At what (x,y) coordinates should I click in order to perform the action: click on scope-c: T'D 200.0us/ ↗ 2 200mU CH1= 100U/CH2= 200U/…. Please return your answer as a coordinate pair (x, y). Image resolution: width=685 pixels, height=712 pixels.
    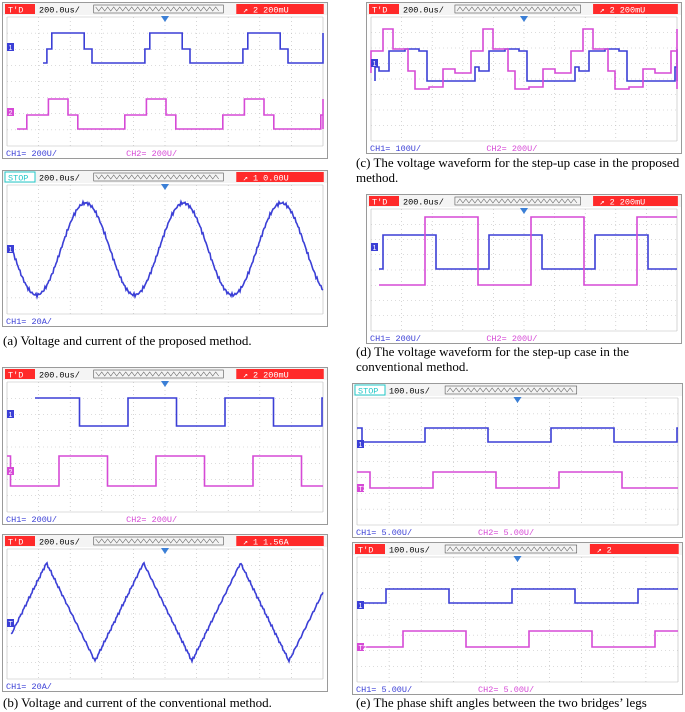
    Looking at the image, I should click on (524, 78).